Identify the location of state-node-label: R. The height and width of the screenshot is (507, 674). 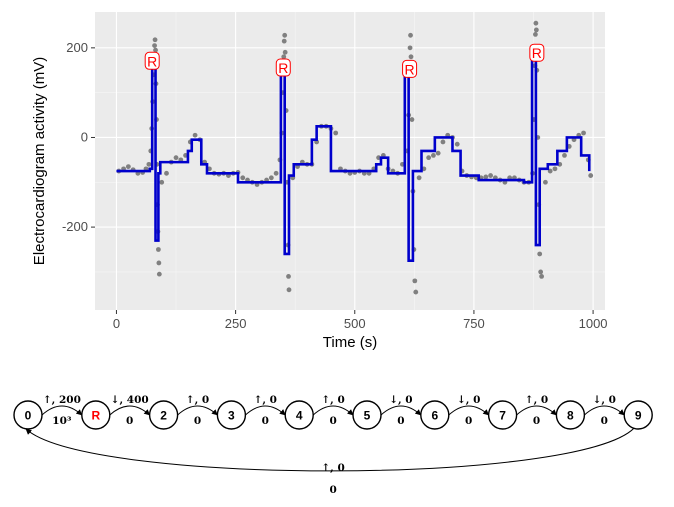
(95, 416).